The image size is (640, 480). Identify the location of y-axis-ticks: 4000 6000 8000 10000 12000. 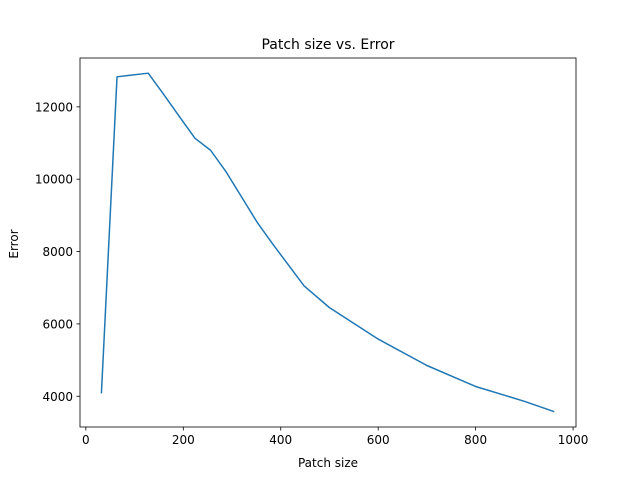
(57, 252).